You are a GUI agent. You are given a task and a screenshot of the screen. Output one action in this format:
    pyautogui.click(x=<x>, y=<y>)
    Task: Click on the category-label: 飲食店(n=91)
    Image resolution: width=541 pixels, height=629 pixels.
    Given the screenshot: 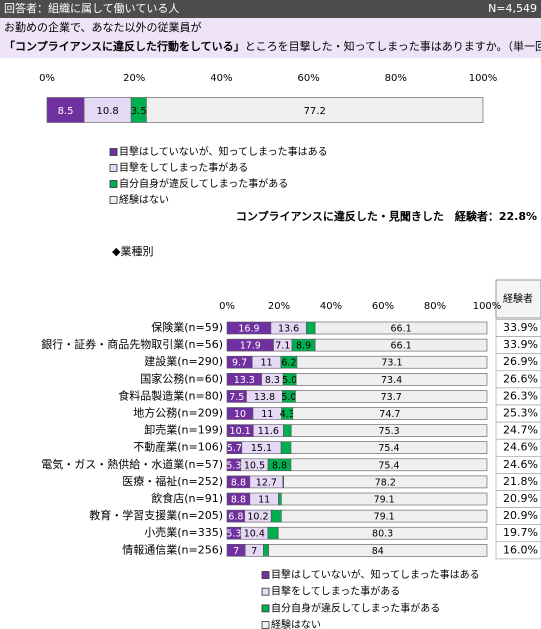 What is the action you would take?
    pyautogui.click(x=187, y=498)
    